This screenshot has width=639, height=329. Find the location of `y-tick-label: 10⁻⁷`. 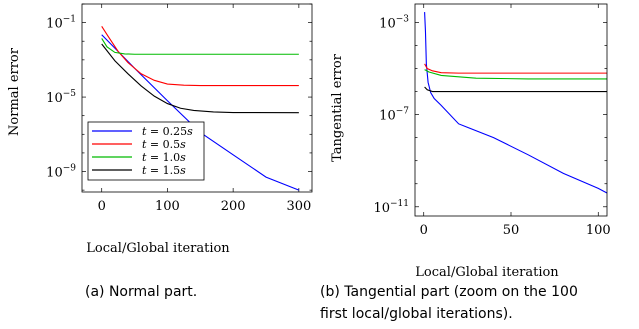

y-tick-label: 10⁻⁷ is located at coordinates (394, 115).